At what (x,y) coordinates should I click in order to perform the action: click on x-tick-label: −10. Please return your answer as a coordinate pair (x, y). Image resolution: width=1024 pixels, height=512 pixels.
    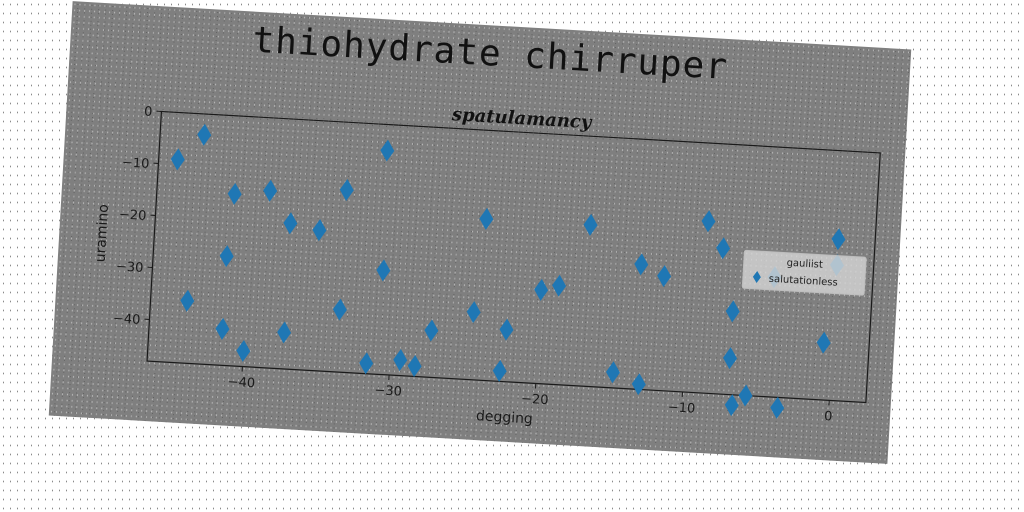
    Looking at the image, I should click on (681, 408).